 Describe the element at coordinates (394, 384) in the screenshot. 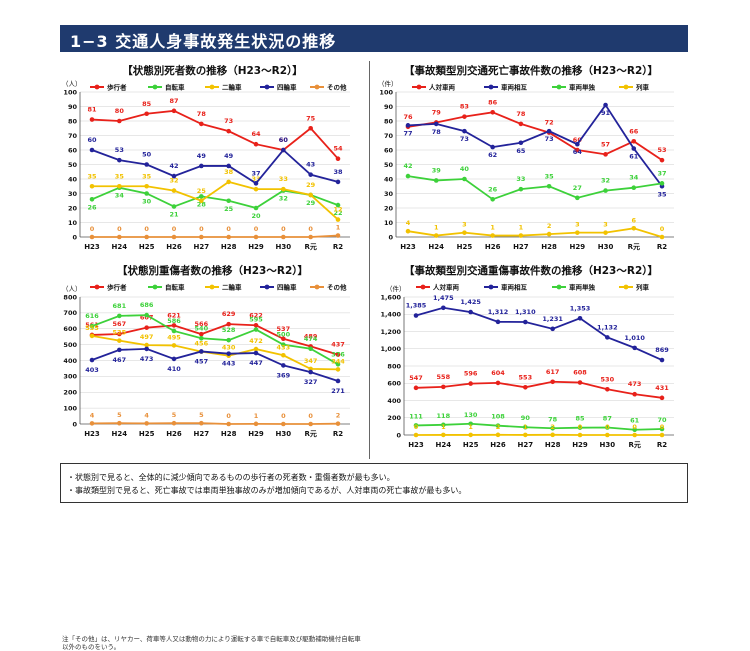

I see `y-tick-label: 600` at that location.